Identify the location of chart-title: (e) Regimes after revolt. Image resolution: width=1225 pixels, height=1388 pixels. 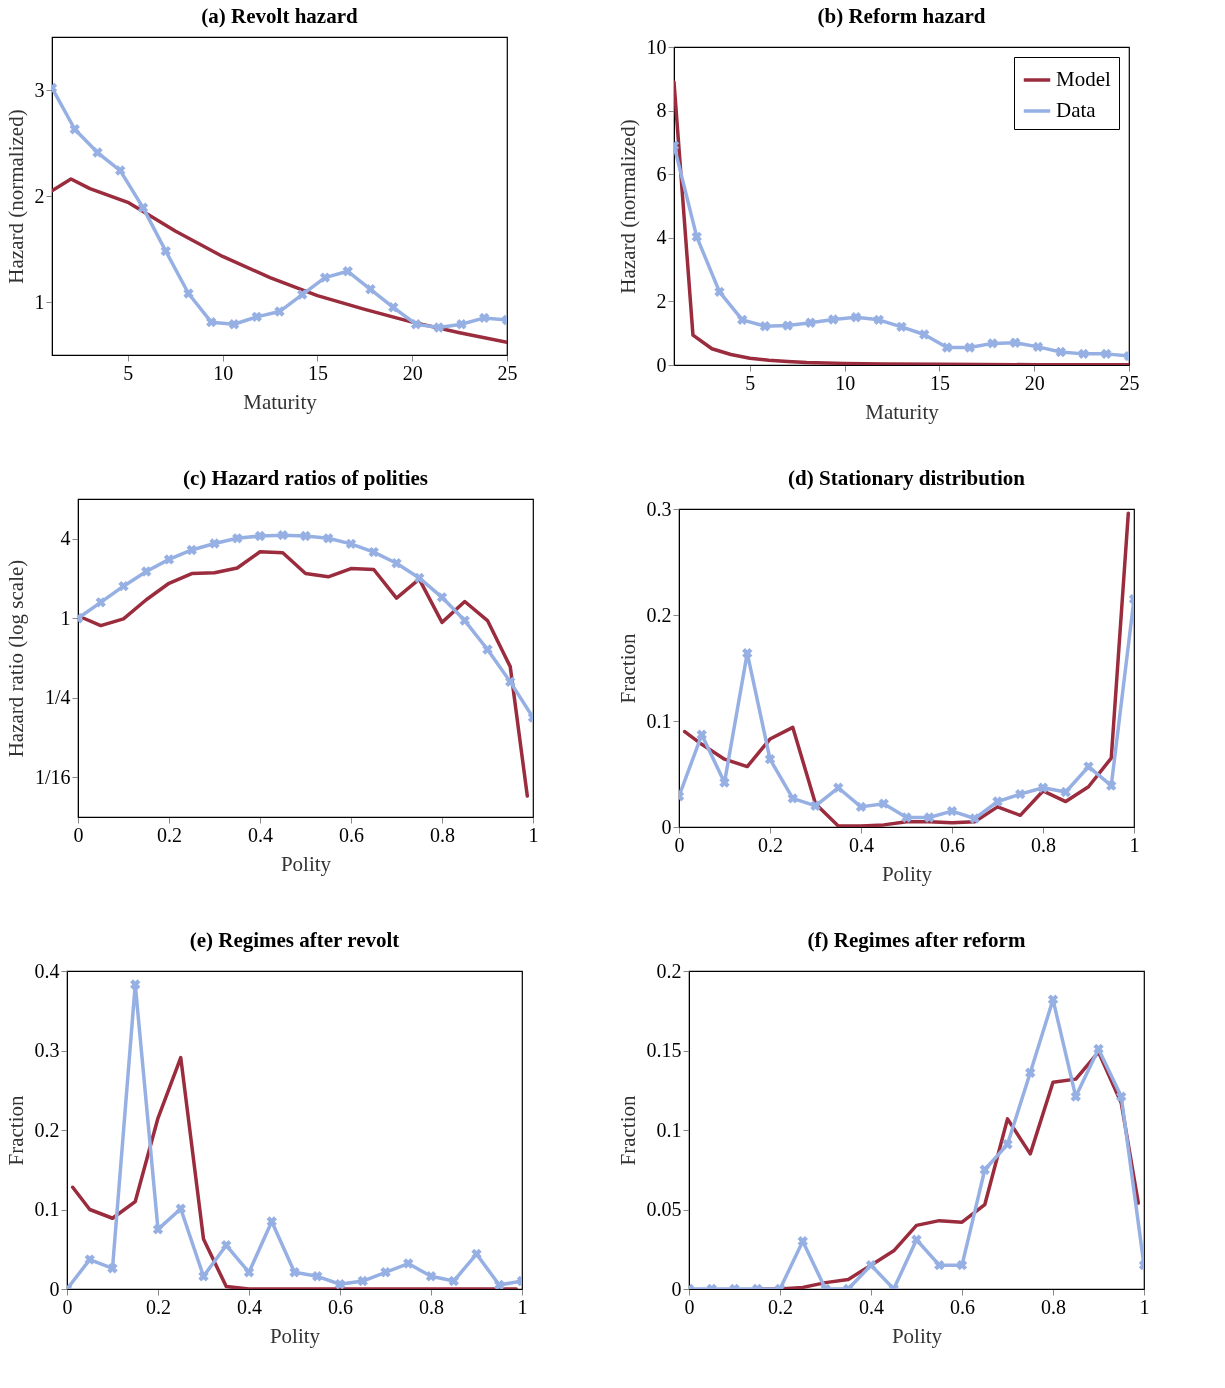
(294, 940).